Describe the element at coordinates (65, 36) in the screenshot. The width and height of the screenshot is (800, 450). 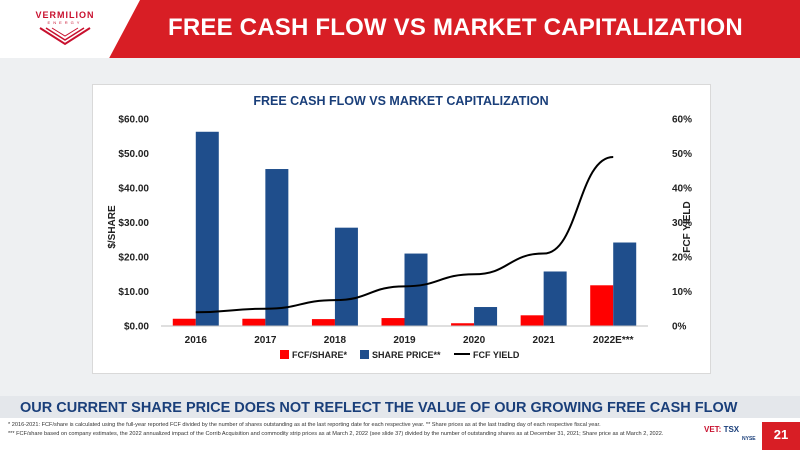
I see `logo-mark-icon` at that location.